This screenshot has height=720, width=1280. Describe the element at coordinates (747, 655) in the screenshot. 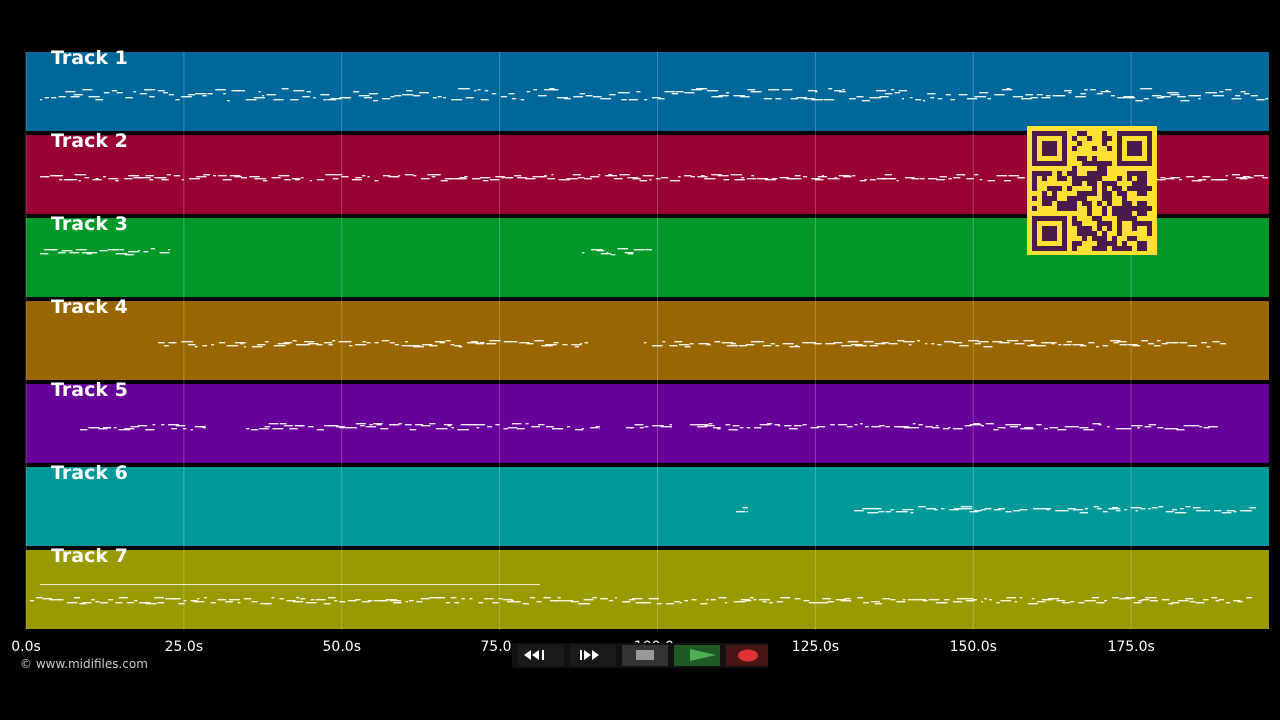

I see `record-button` at that location.